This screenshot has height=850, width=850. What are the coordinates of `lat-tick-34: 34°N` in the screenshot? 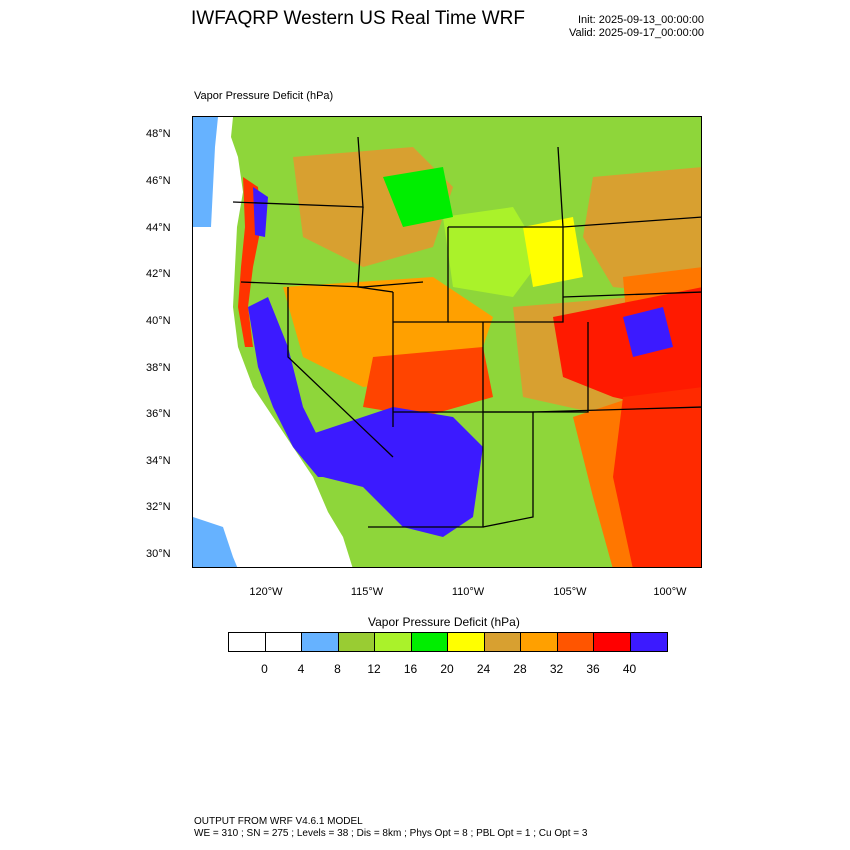 It's located at (158, 461).